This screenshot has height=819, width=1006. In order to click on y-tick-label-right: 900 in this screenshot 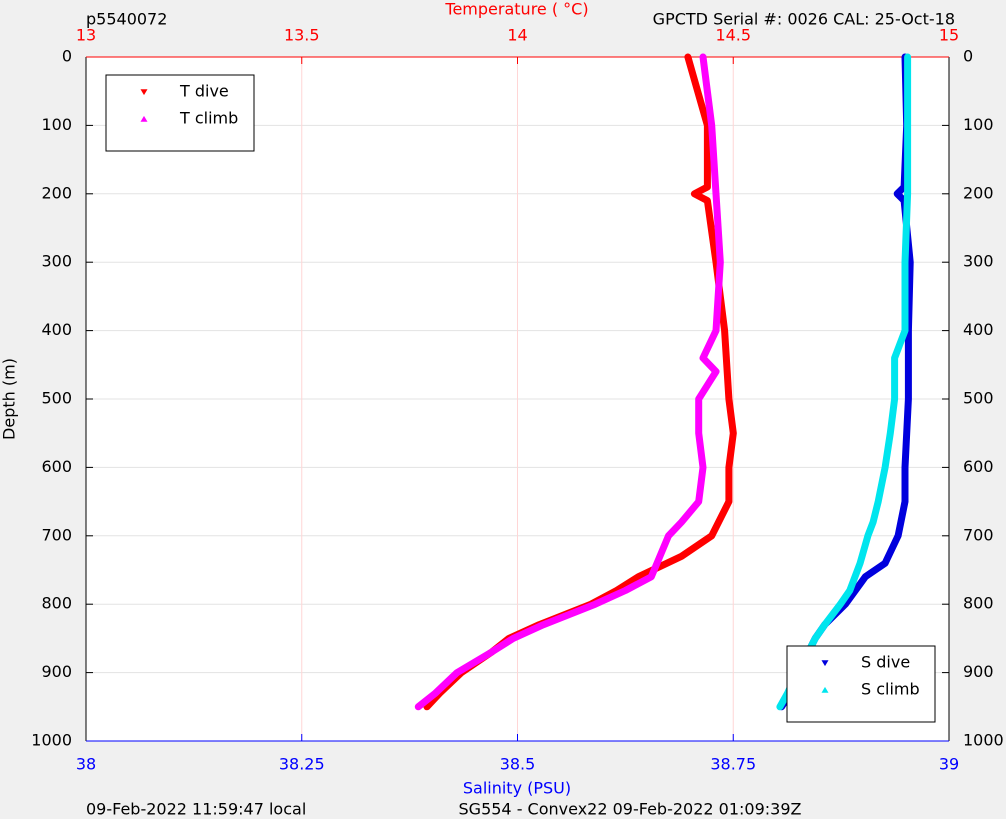, I will do `click(978, 671)`.